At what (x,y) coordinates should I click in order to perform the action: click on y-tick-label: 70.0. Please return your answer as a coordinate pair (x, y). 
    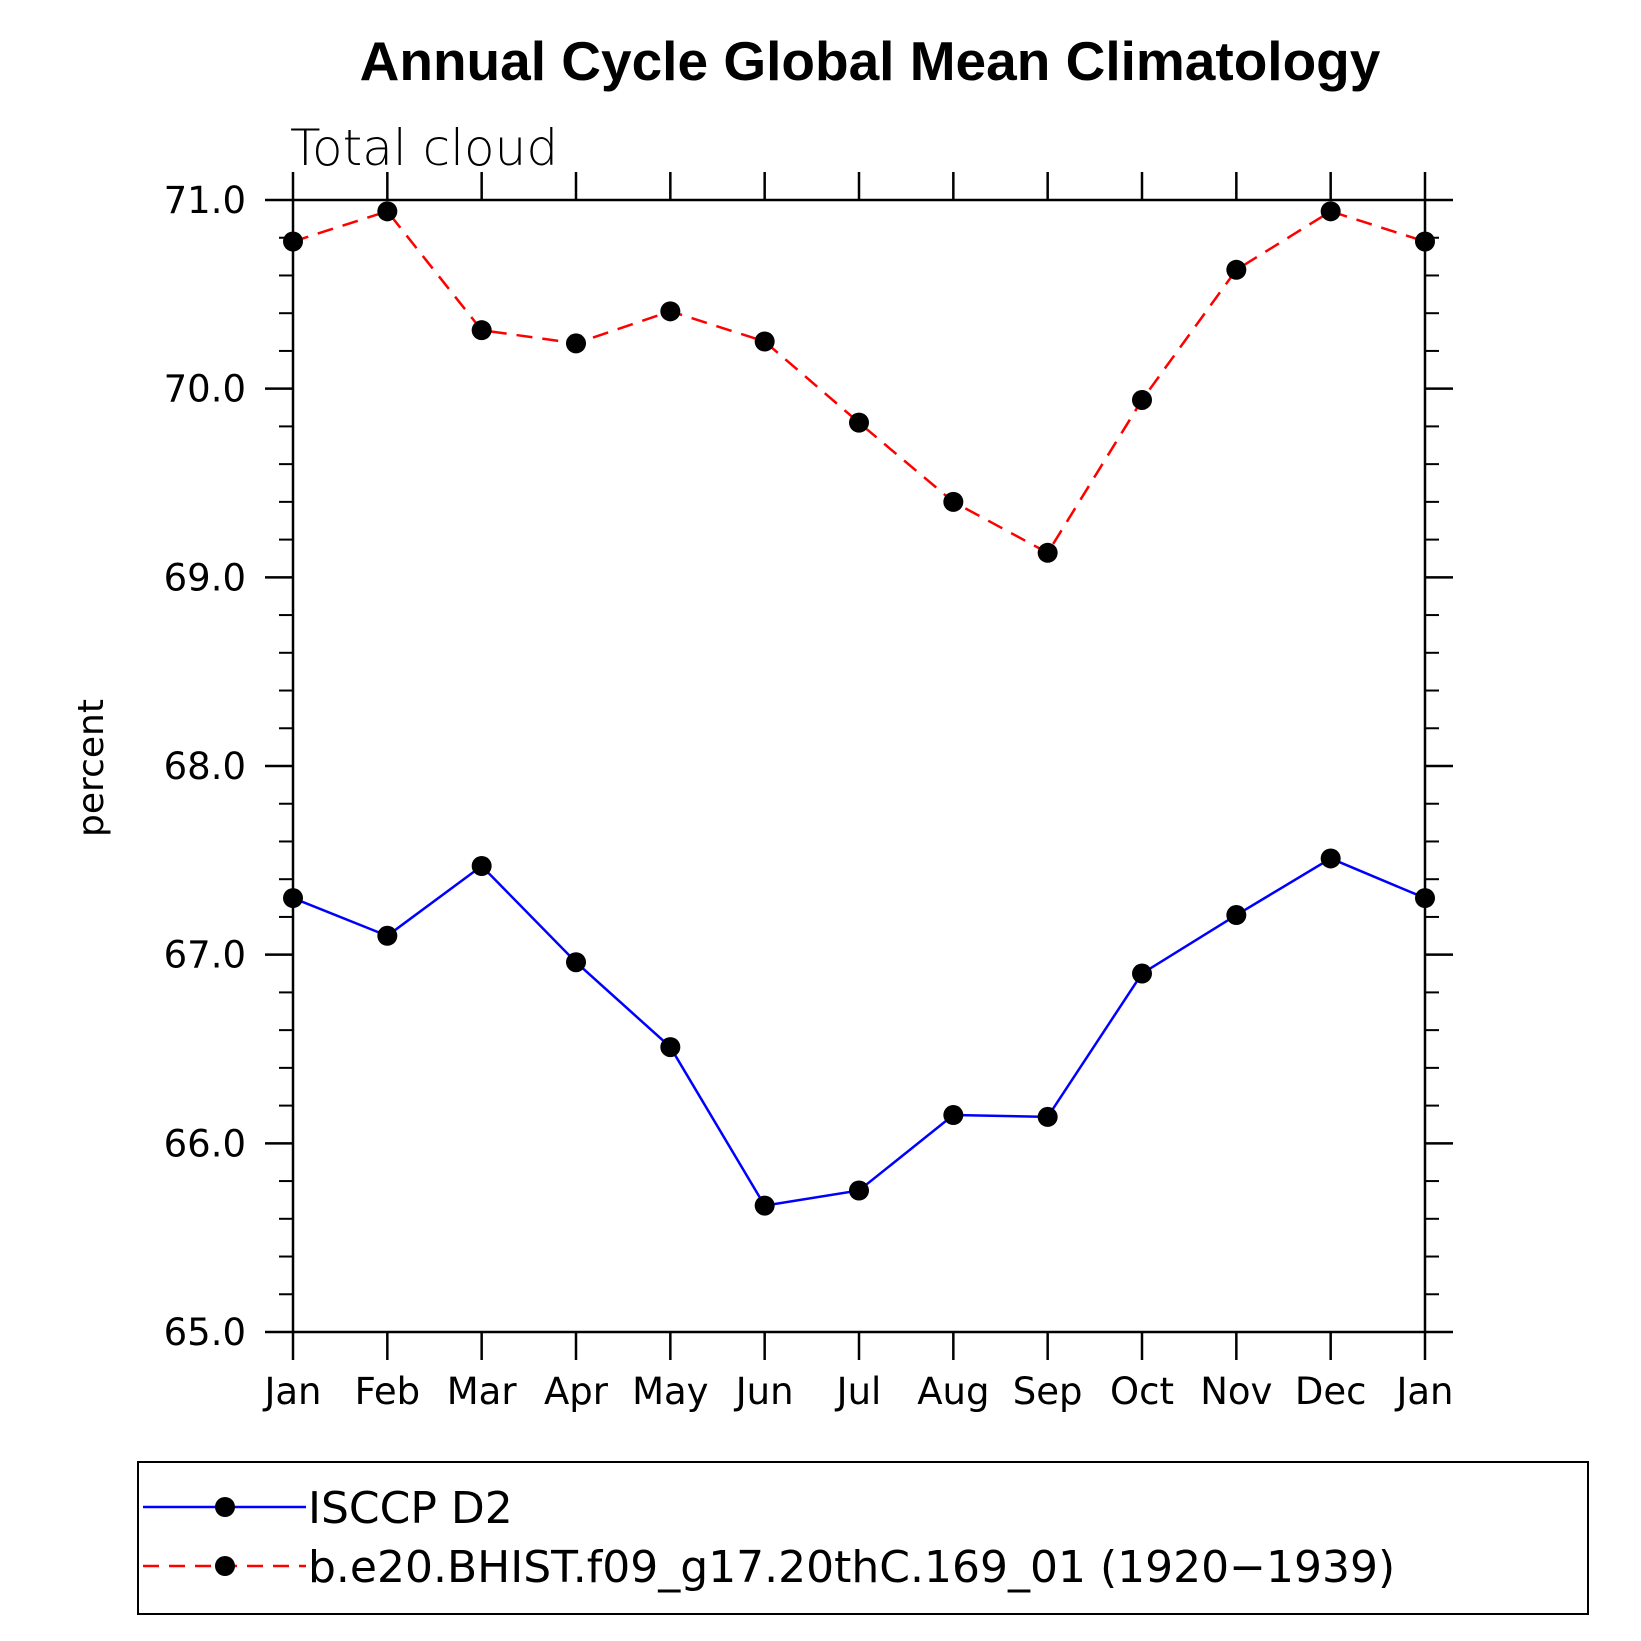
    Looking at the image, I should click on (205, 389).